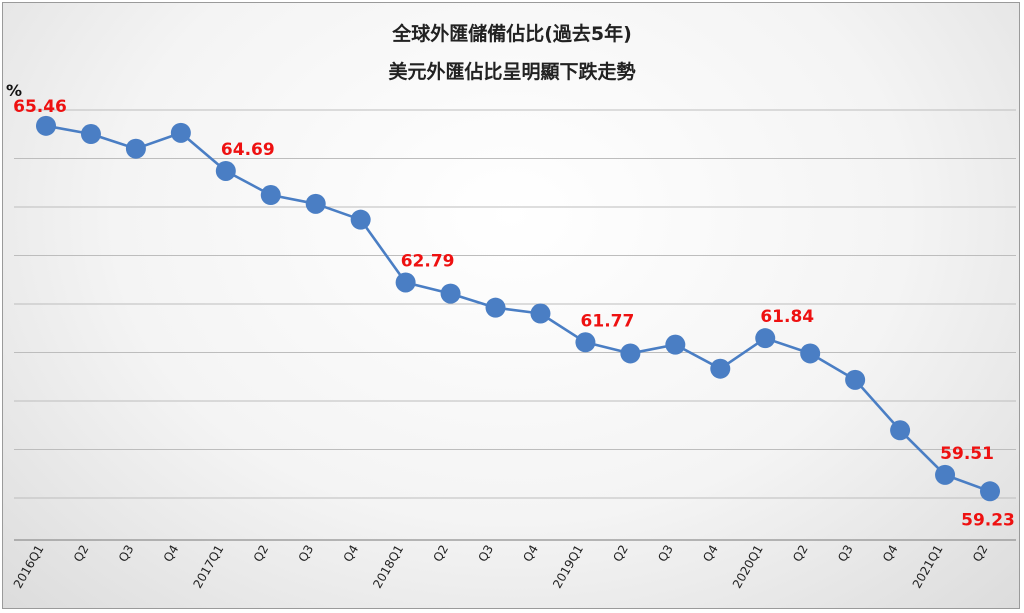 Image resolution: width=1024 pixels, height=613 pixels. I want to click on chart-subtitle: 美元外匯佔比呈明顯下跌走勢, so click(511, 71).